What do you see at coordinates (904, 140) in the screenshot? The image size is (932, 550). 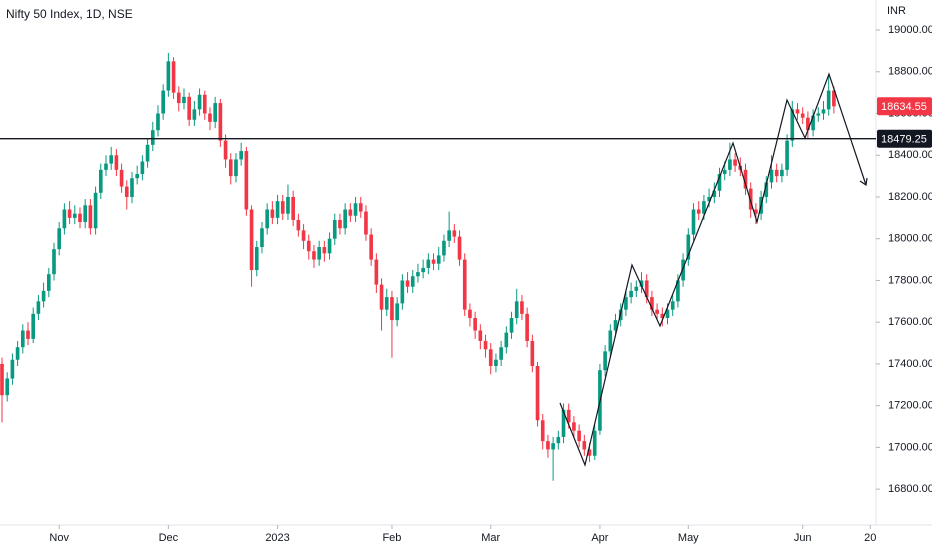 I see `hline-label: 18479.25` at bounding box center [904, 140].